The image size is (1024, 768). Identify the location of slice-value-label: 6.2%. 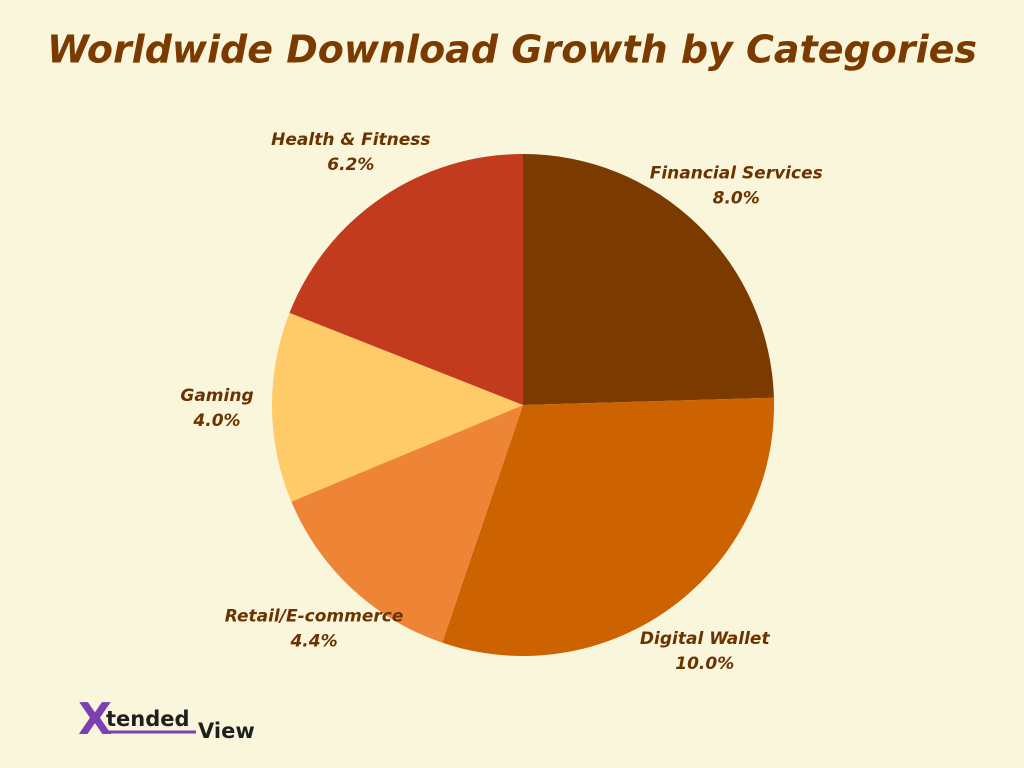
(350, 165).